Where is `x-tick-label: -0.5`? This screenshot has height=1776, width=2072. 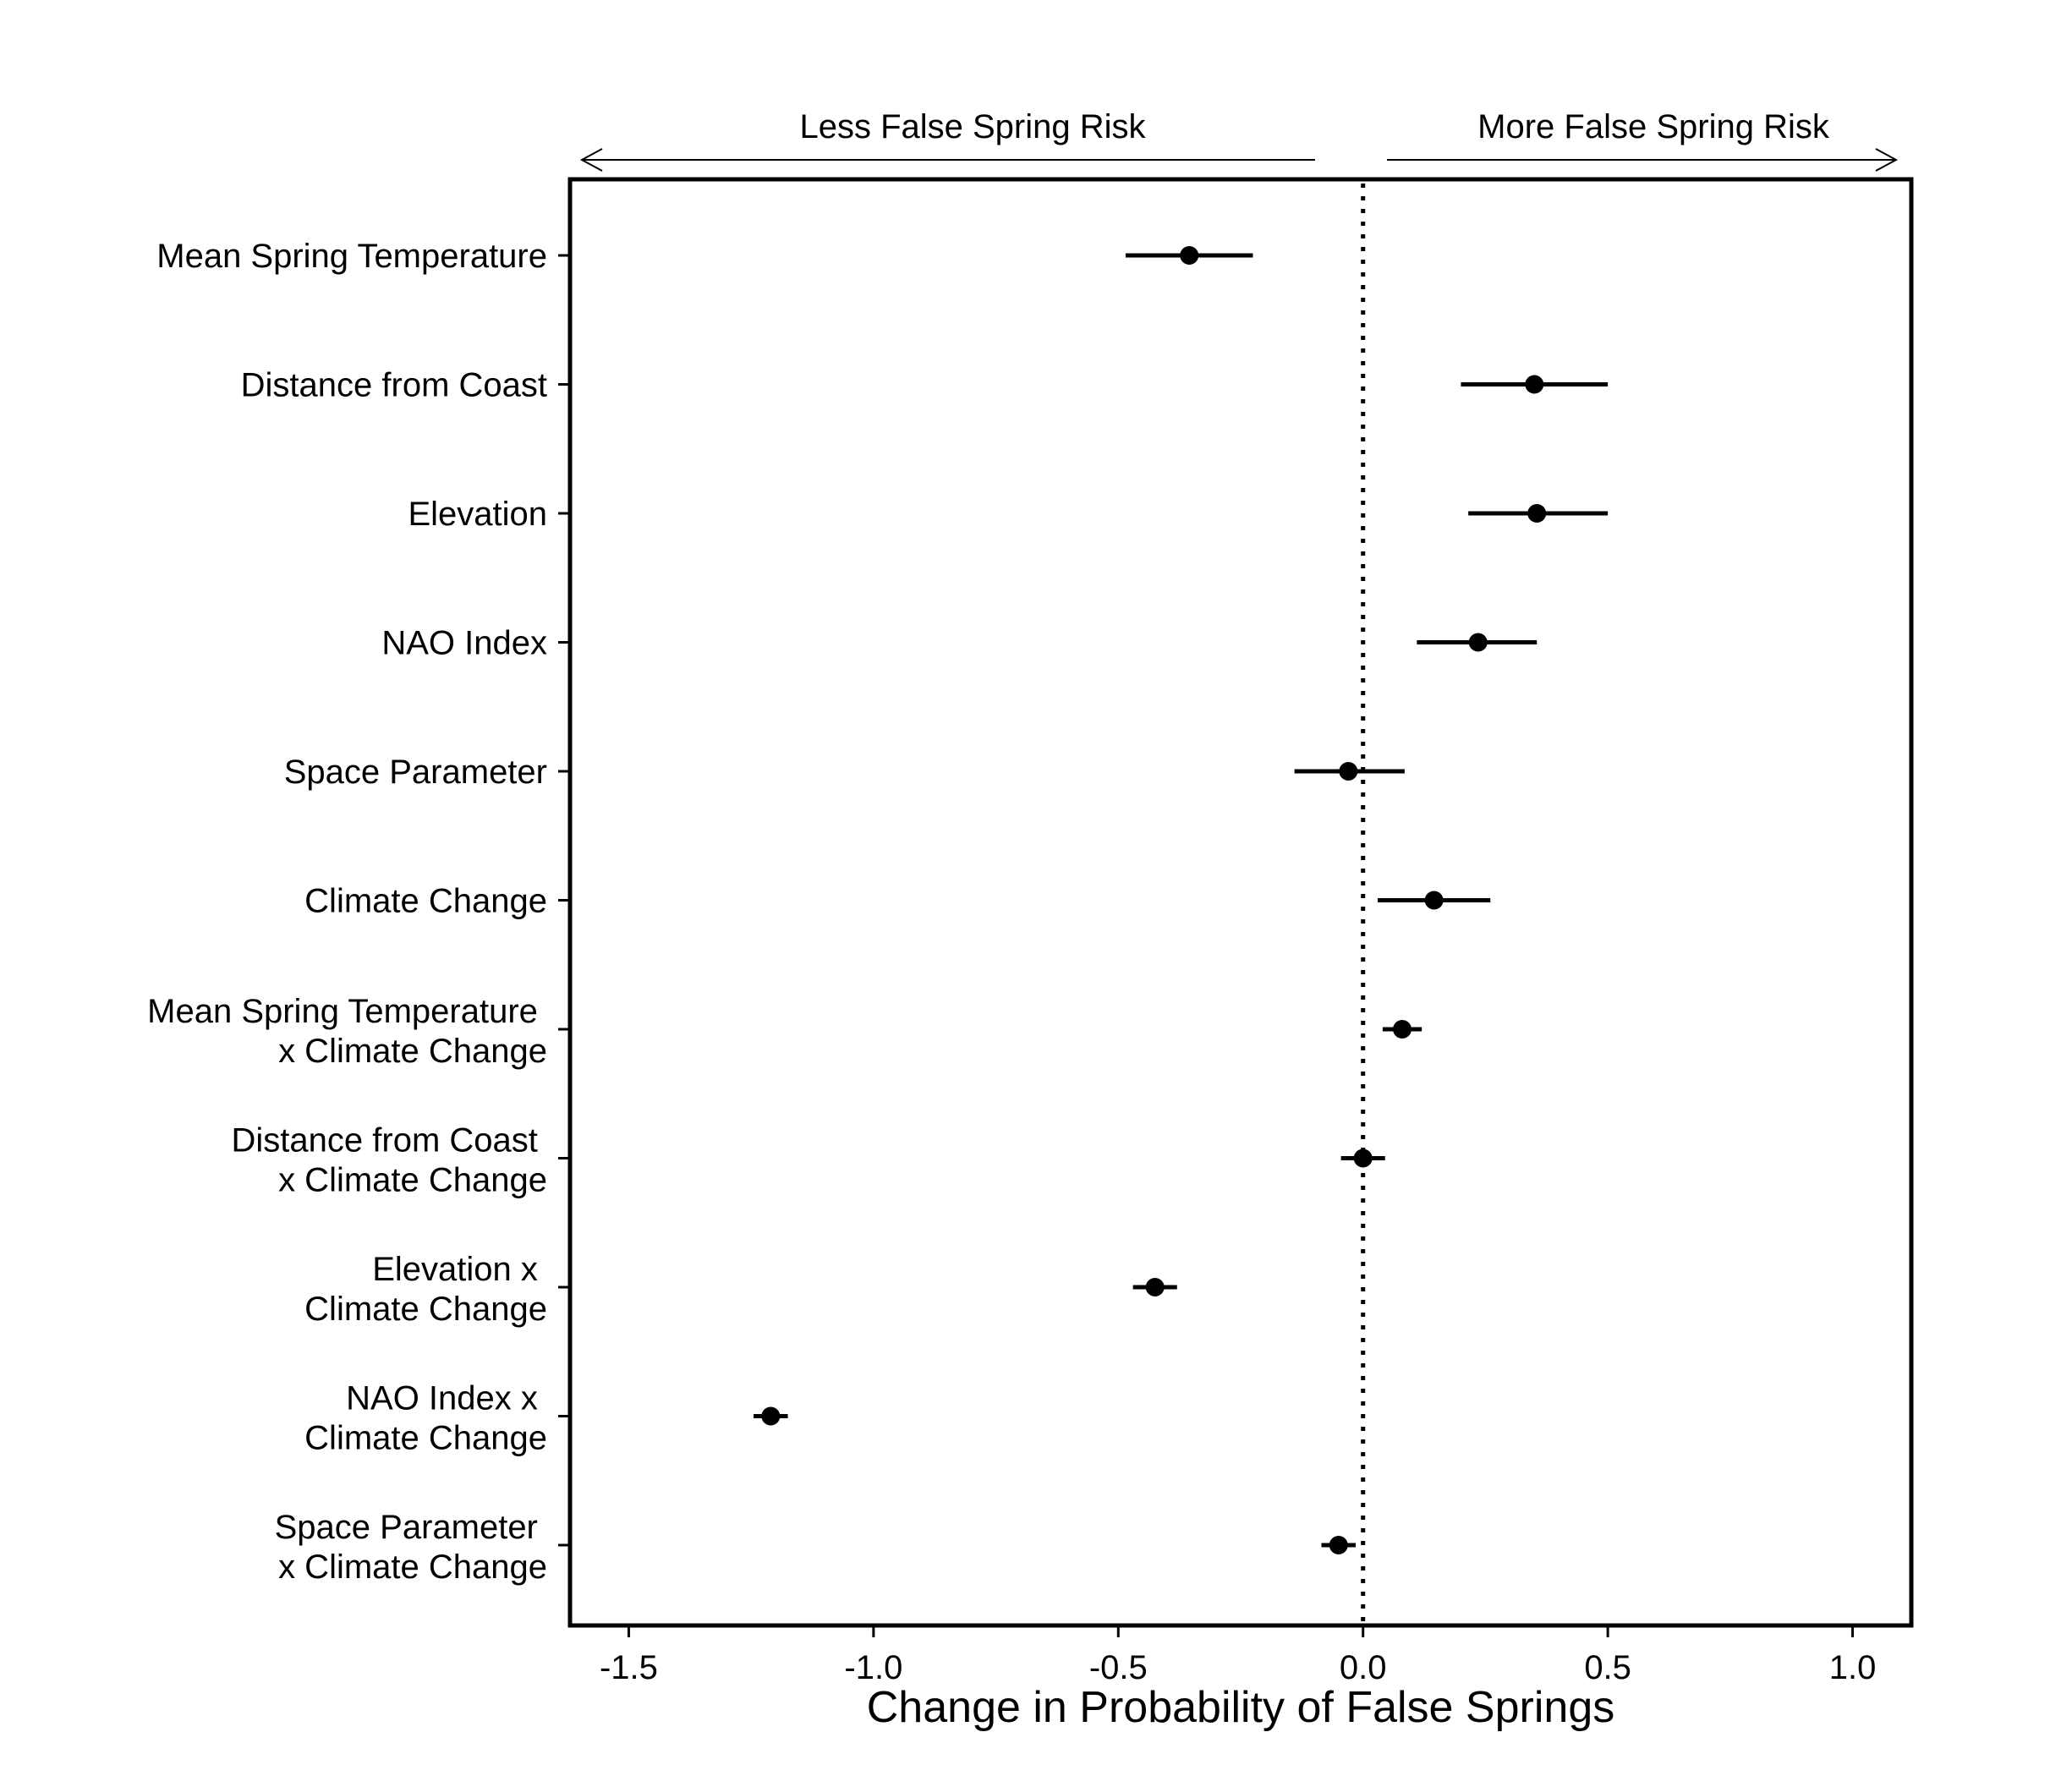
x-tick-label: -0.5 is located at coordinates (1118, 1667).